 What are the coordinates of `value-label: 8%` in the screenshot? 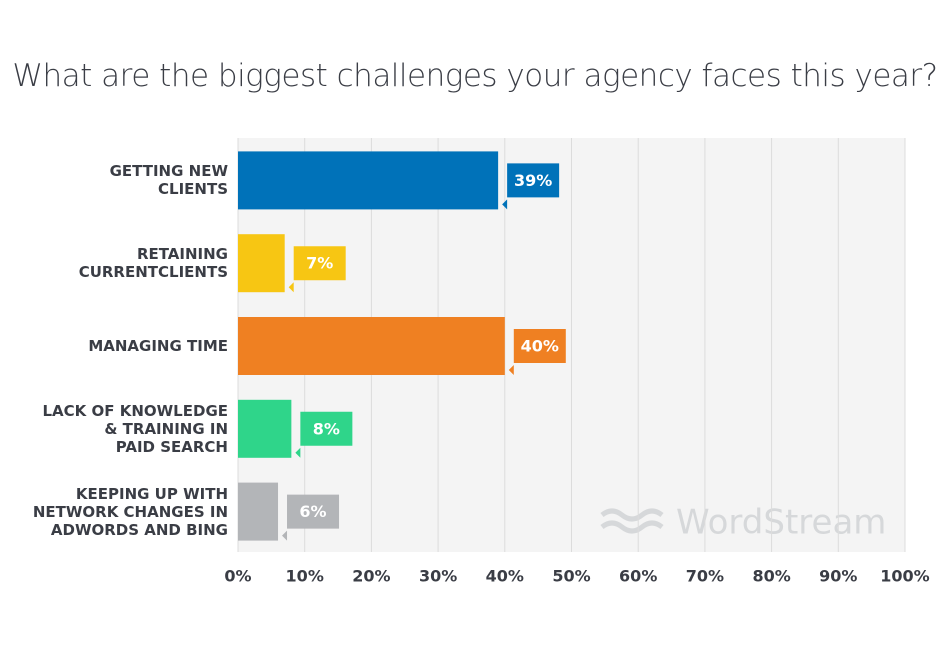 It's located at (326, 428).